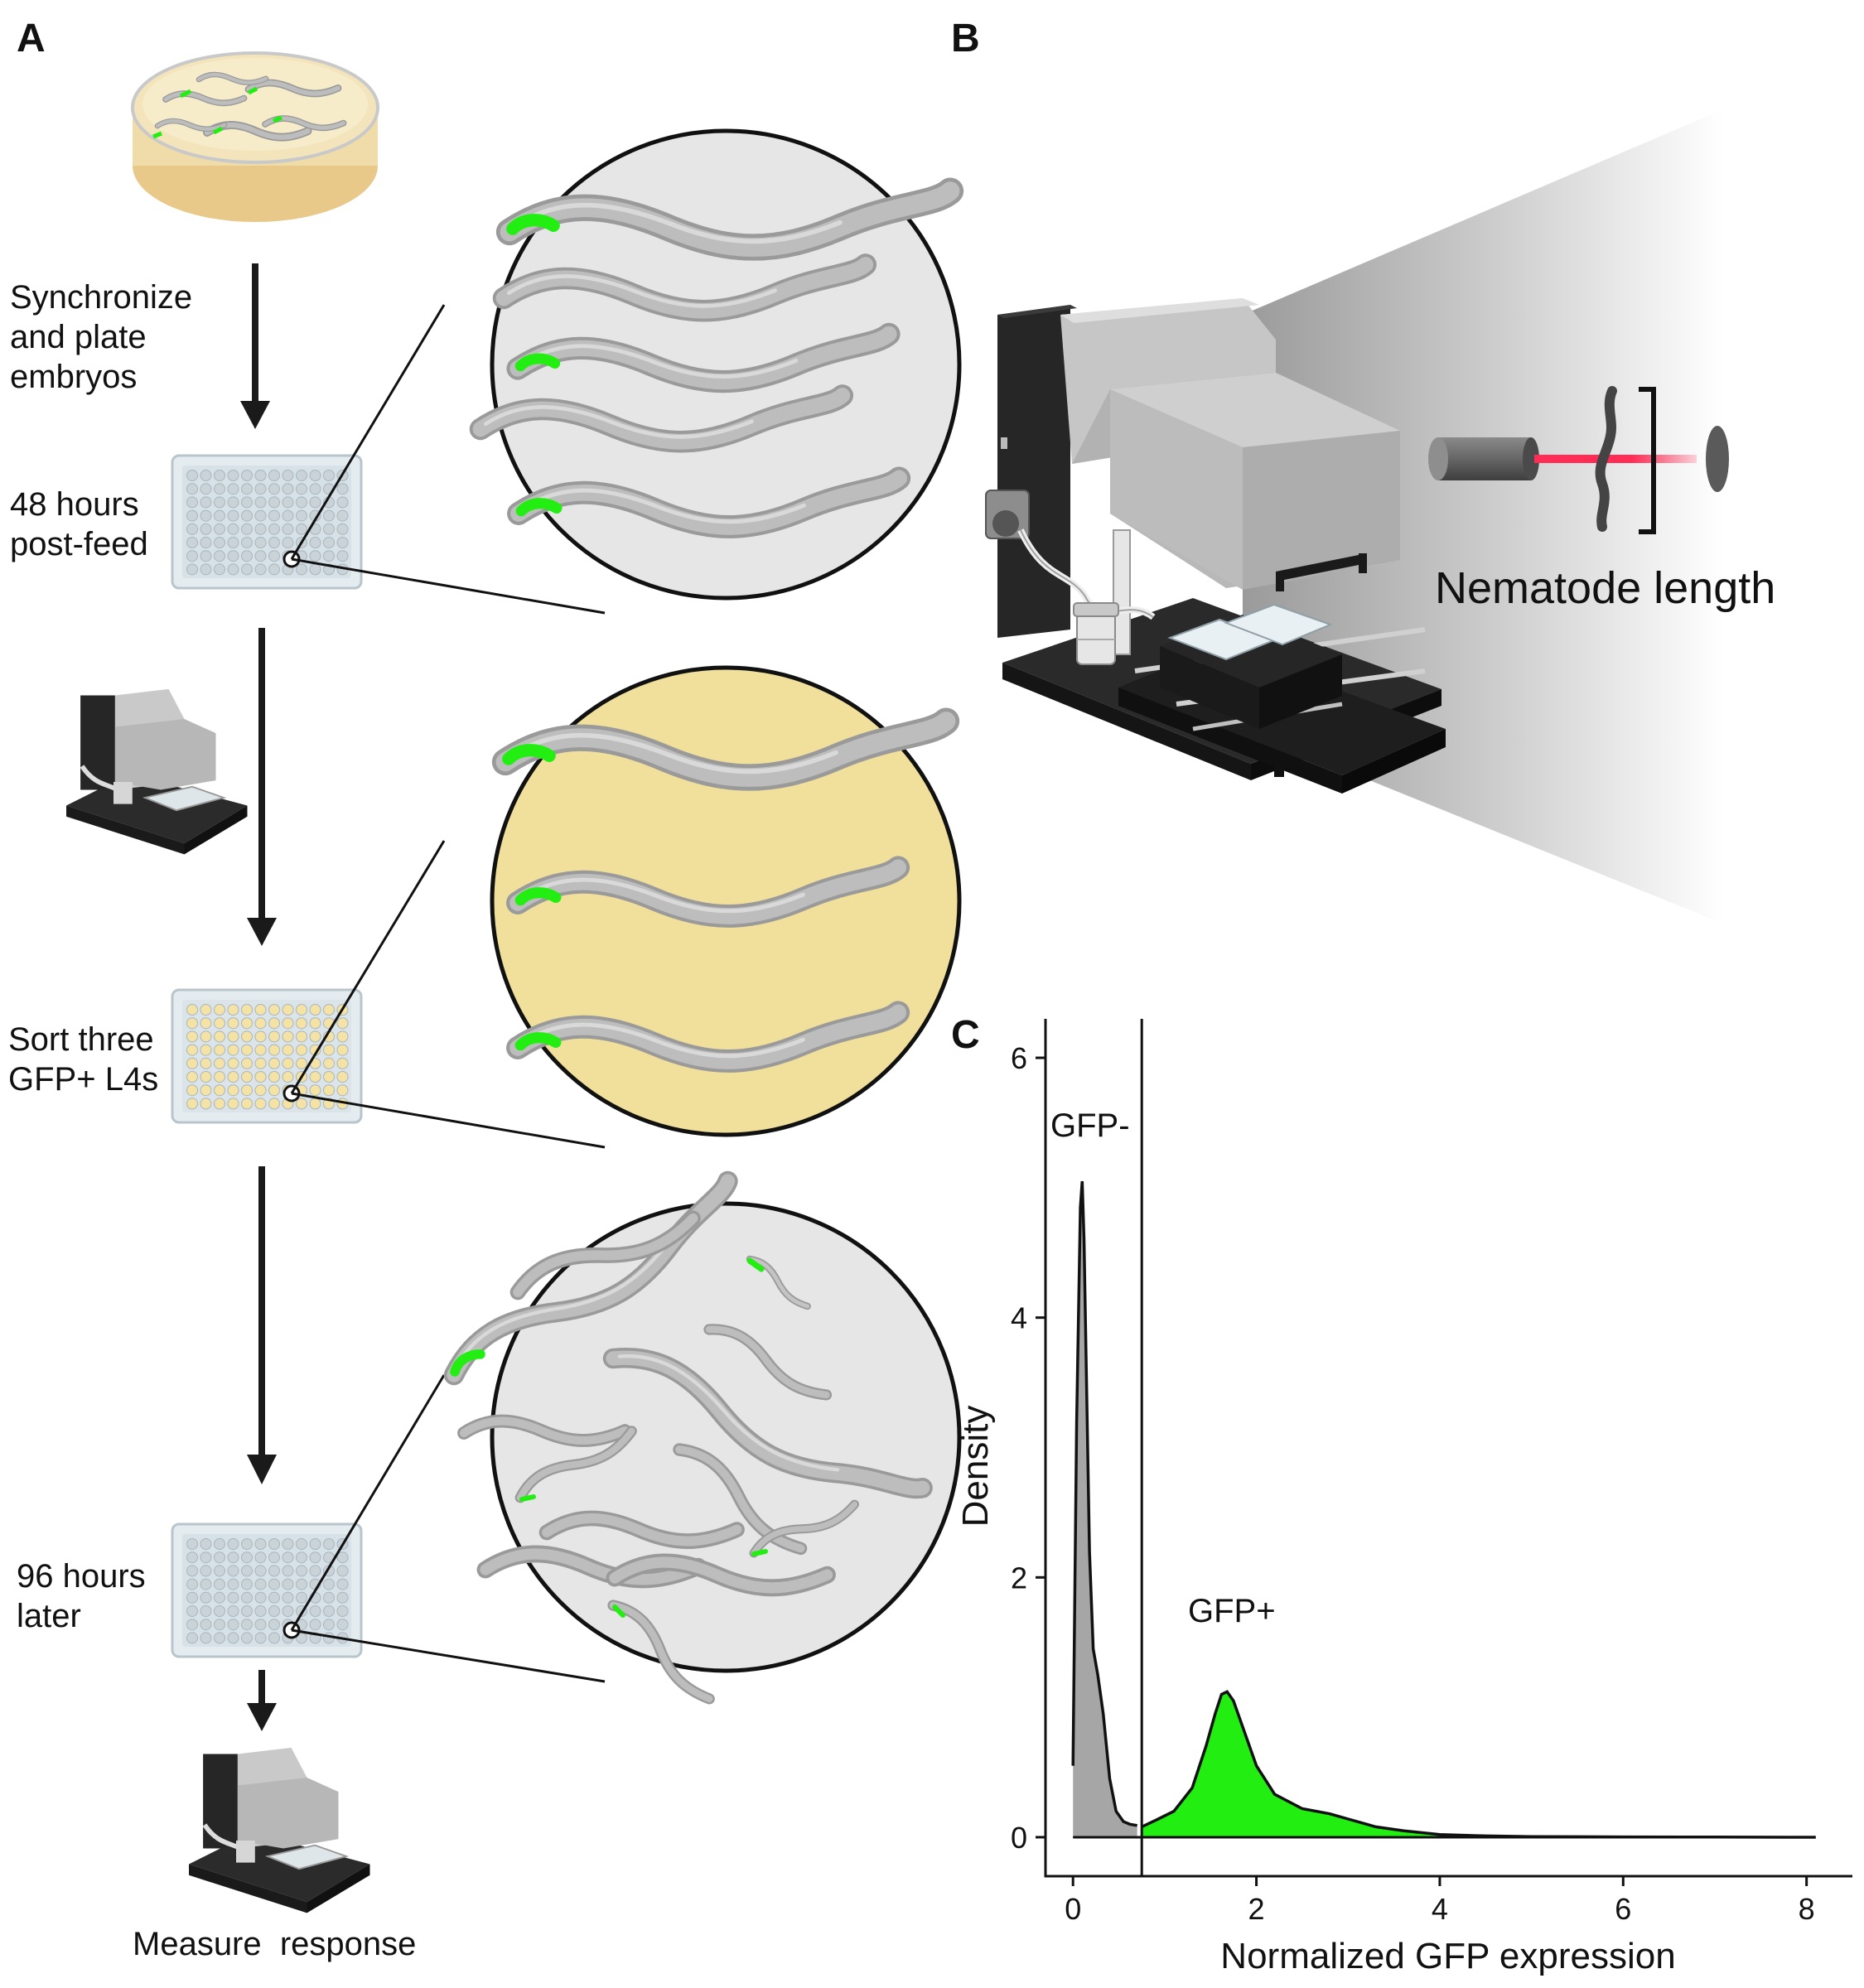 The width and height of the screenshot is (1864, 1988). Describe the element at coordinates (1615, 459) in the screenshot. I see `laser-beam` at that location.